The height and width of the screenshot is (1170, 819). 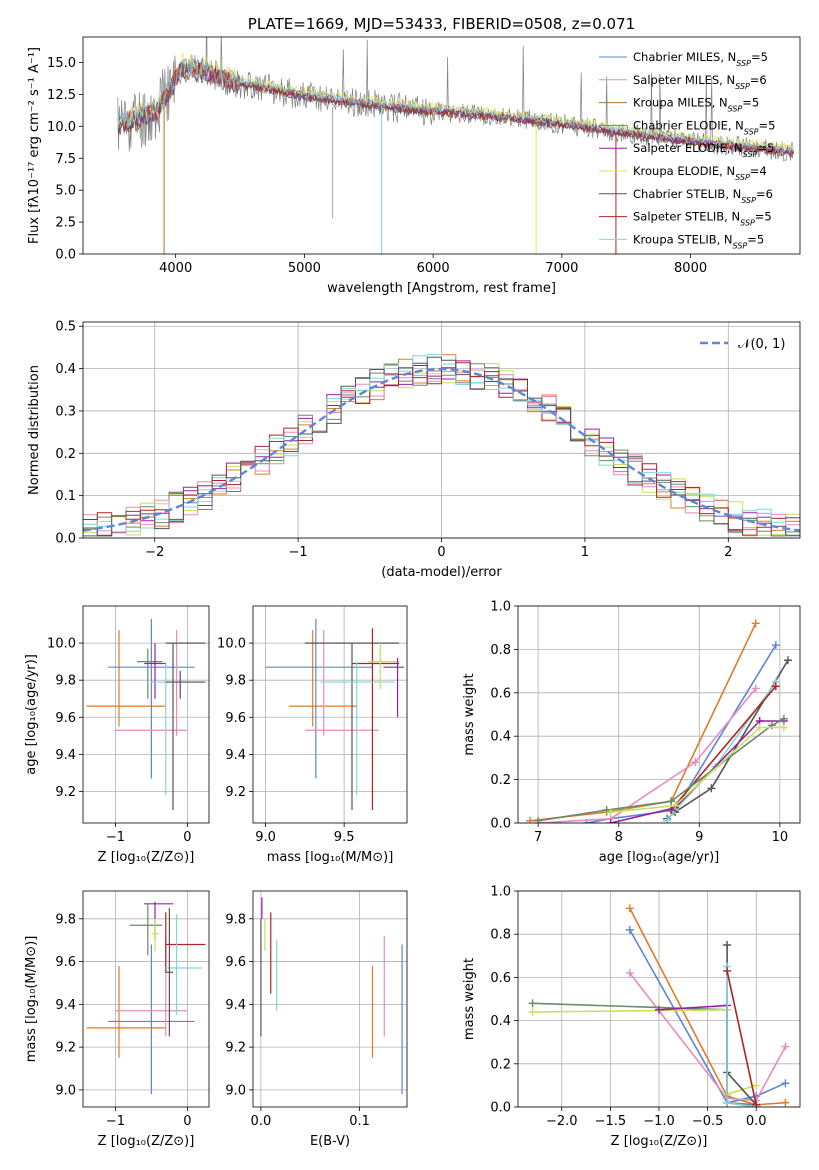 I want to click on y-tick-label: 0.5, so click(x=65, y=327).